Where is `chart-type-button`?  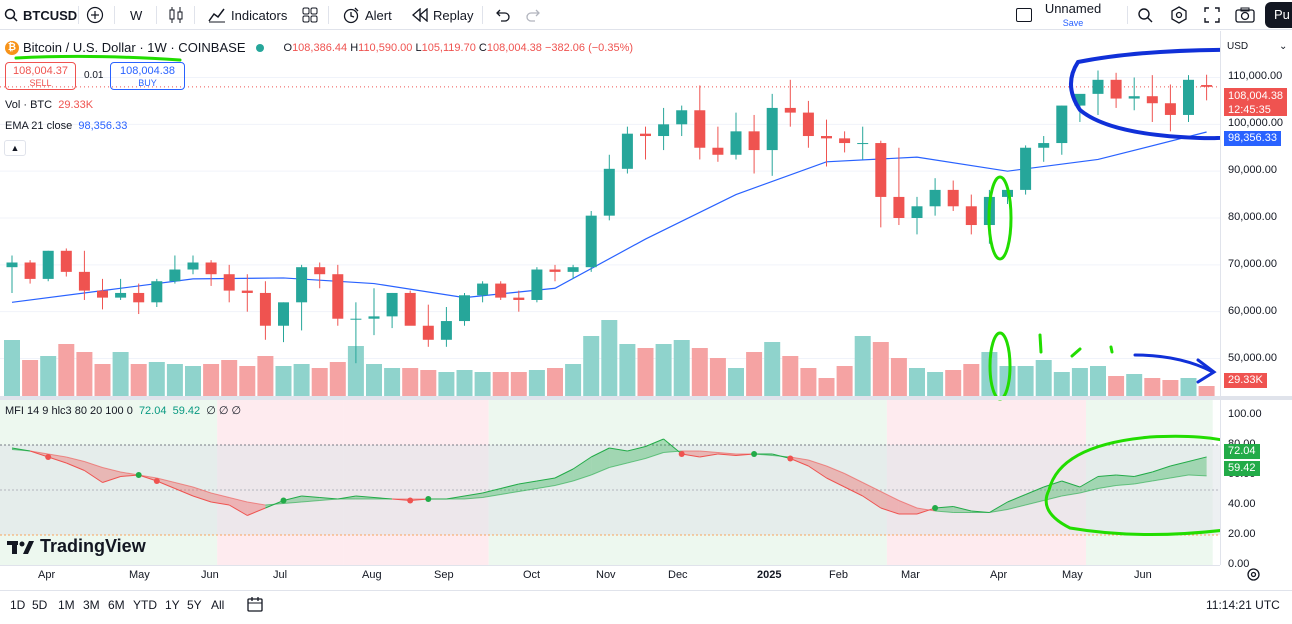
chart-type-button is located at coordinates (176, 15).